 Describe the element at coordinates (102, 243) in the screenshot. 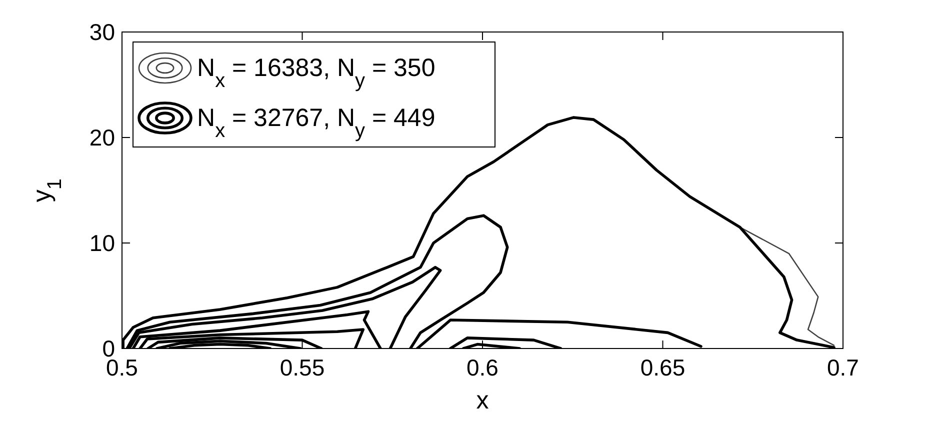

I see `y-tick-label: 10` at that location.